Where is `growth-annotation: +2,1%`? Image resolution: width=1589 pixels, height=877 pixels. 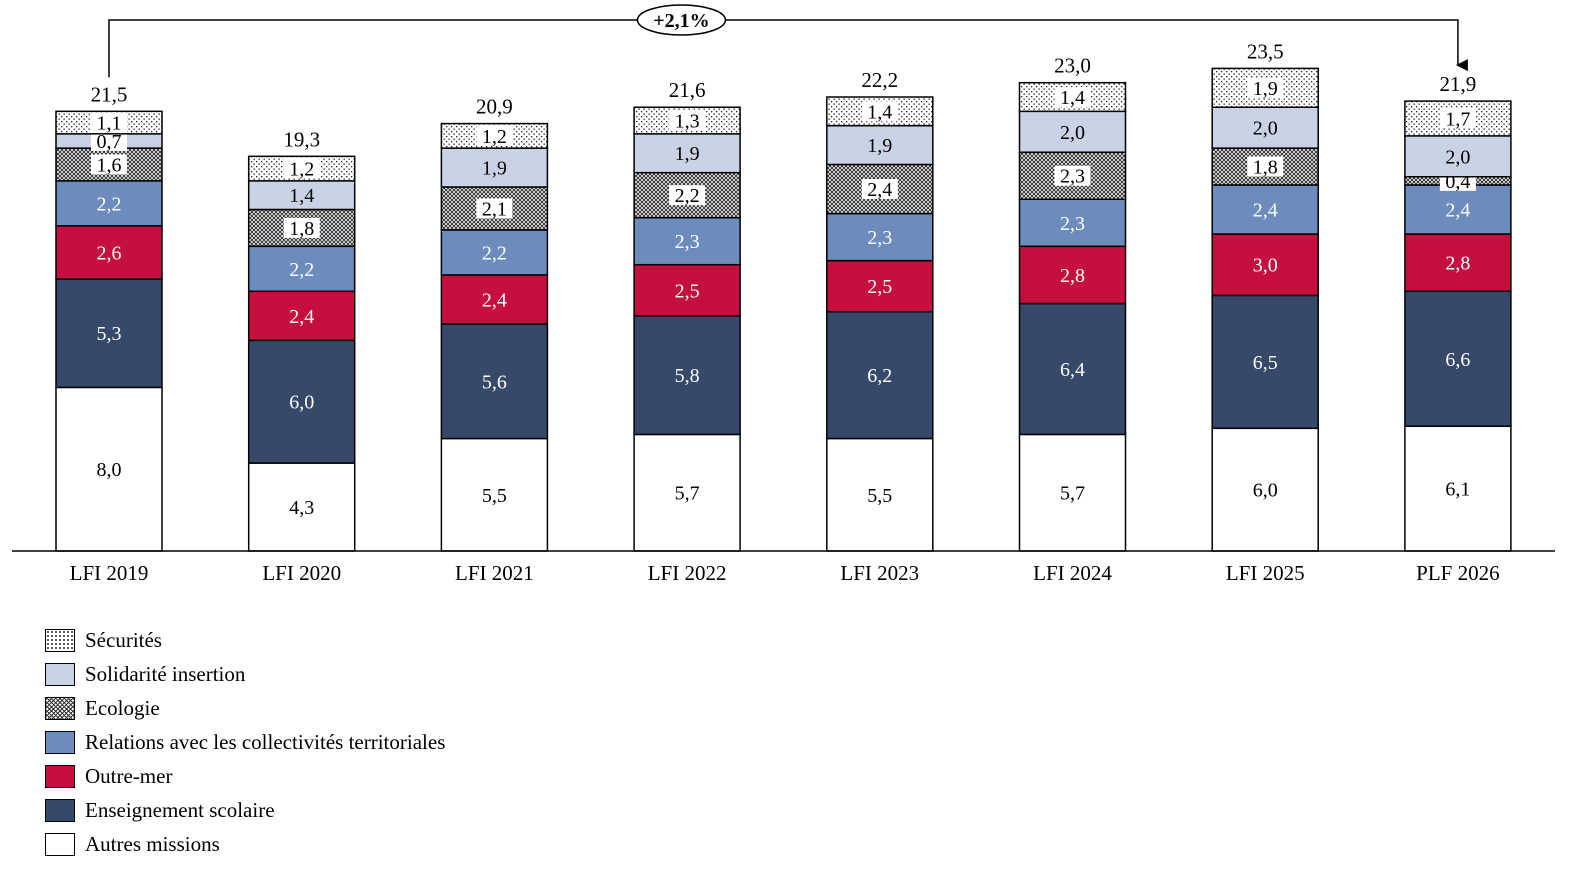 growth-annotation: +2,1% is located at coordinates (788, 41).